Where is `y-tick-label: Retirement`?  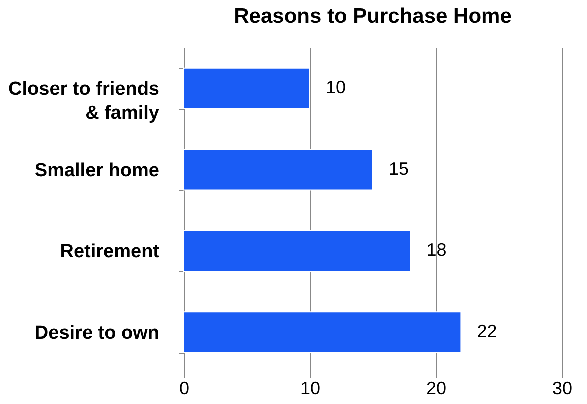
y-tick-label: Retirement is located at coordinates (110, 252).